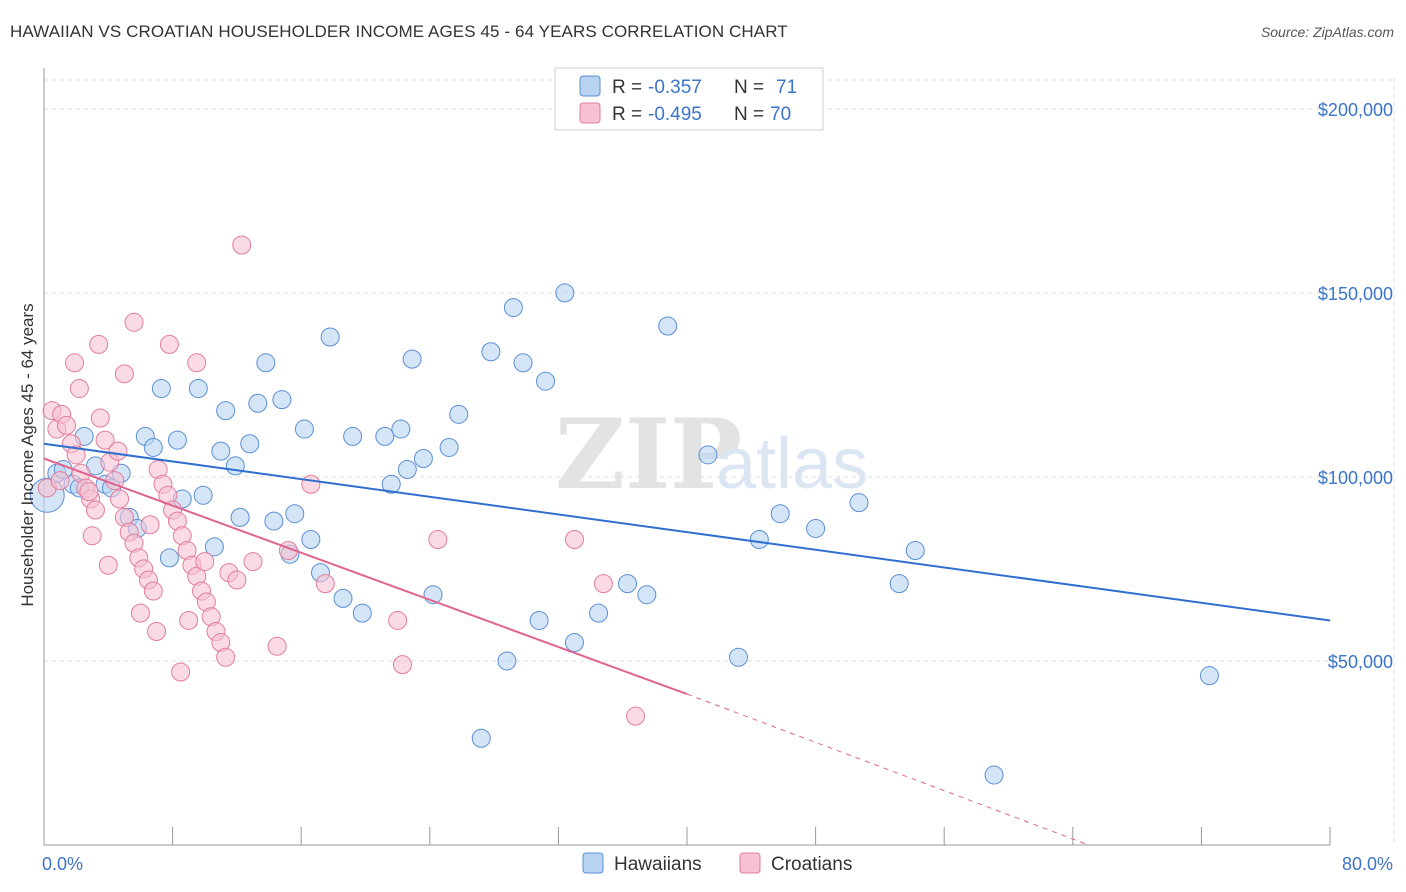 Image resolution: width=1406 pixels, height=892 pixels. What do you see at coordinates (27, 454) in the screenshot?
I see `y-axis-title: Householder Income Ages 45 - 64 years` at bounding box center [27, 454].